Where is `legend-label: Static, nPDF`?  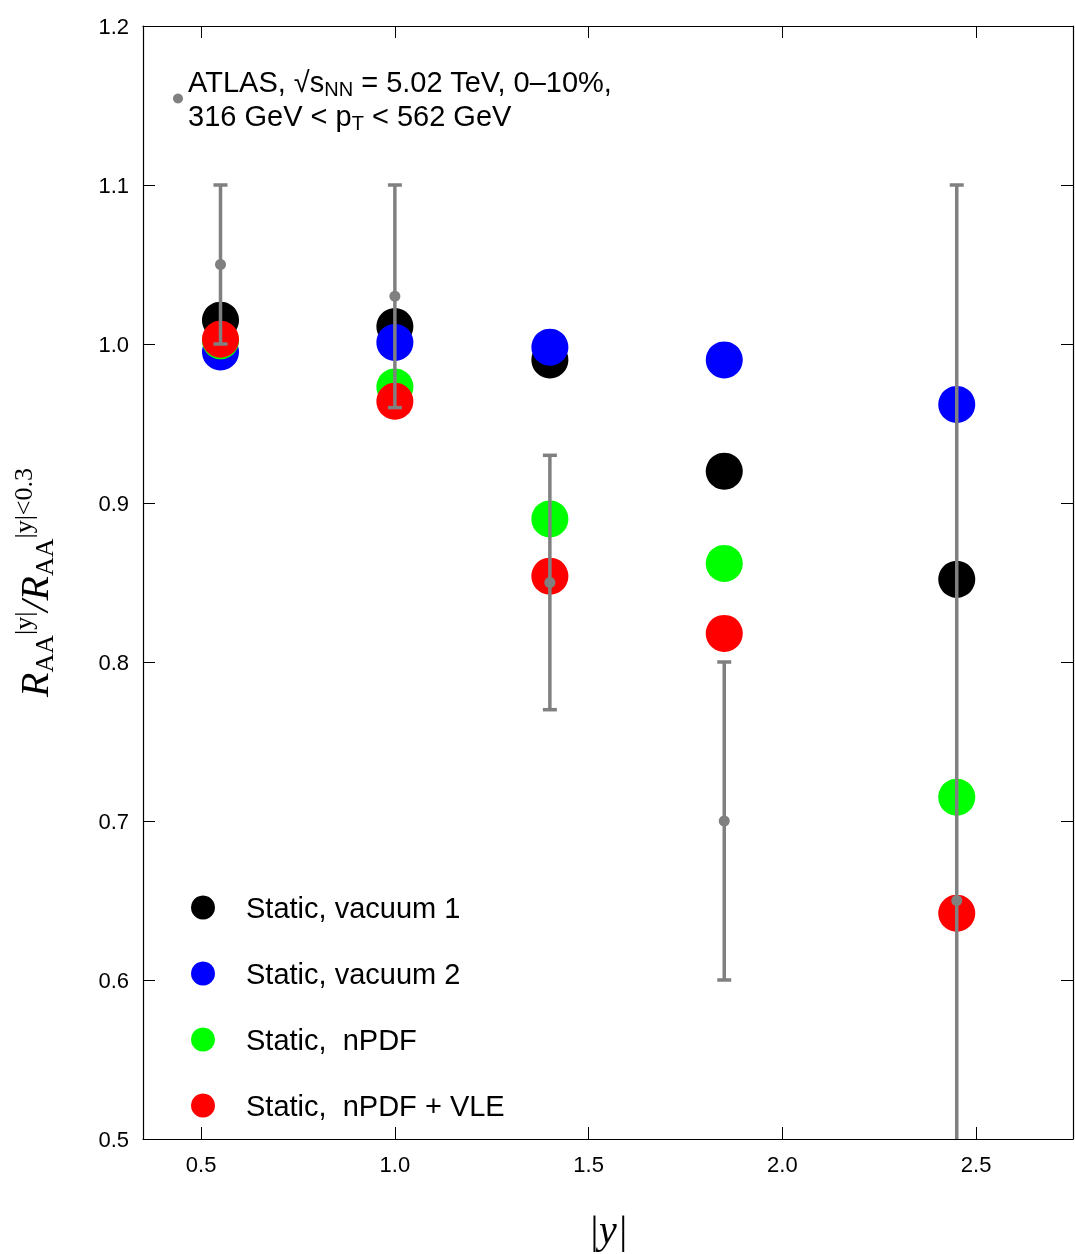
legend-label: Static, nPDF is located at coordinates (331, 1039).